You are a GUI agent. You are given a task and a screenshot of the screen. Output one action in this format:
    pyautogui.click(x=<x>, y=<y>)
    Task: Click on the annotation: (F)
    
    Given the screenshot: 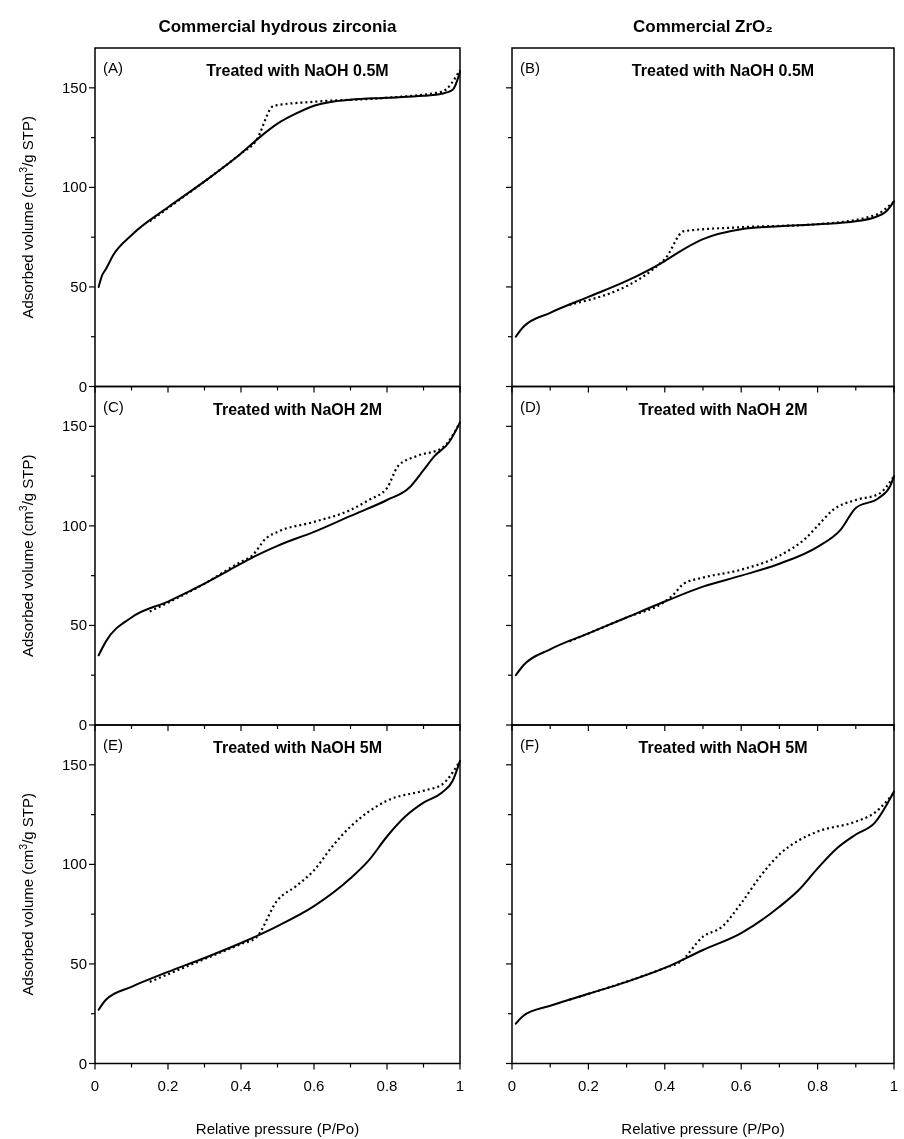 What is the action you would take?
    pyautogui.click(x=530, y=744)
    